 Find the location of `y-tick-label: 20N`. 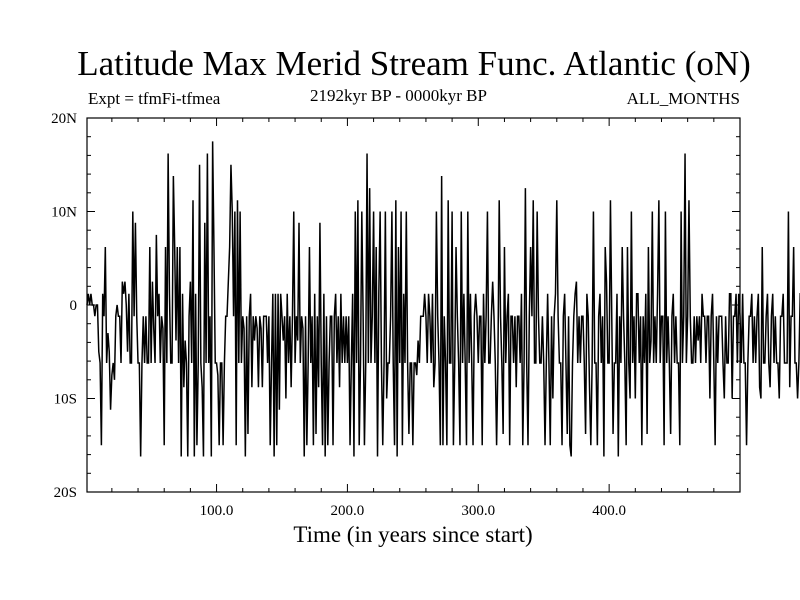

y-tick-label: 20N is located at coordinates (64, 119).